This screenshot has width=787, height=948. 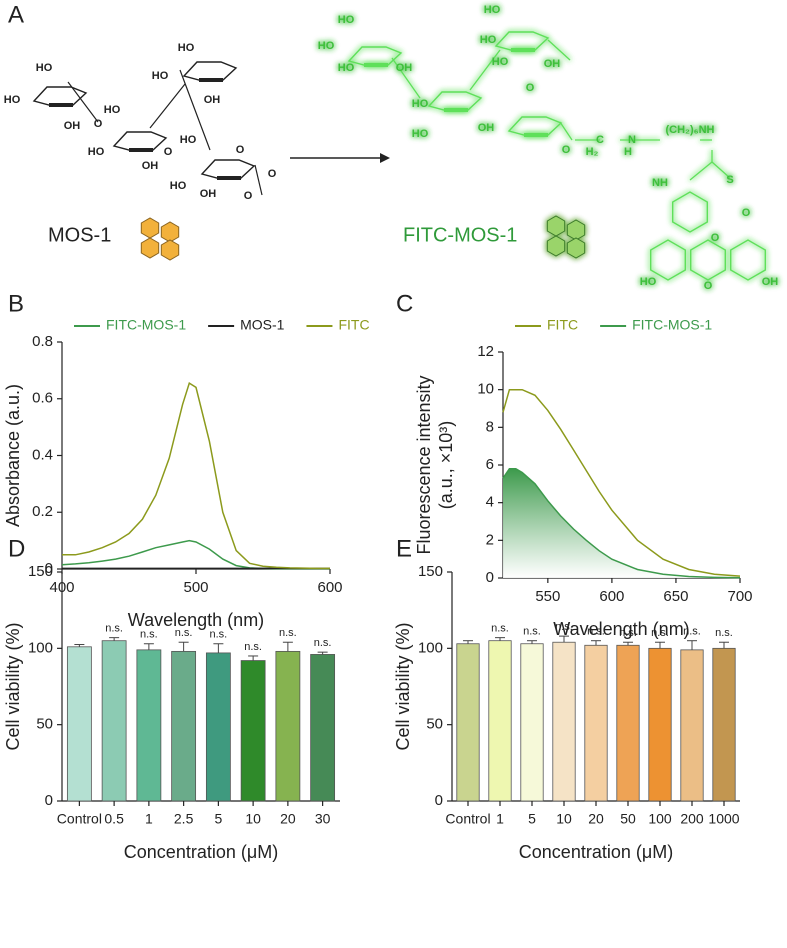 I want to click on x-tick-label: 30, so click(x=323, y=819).